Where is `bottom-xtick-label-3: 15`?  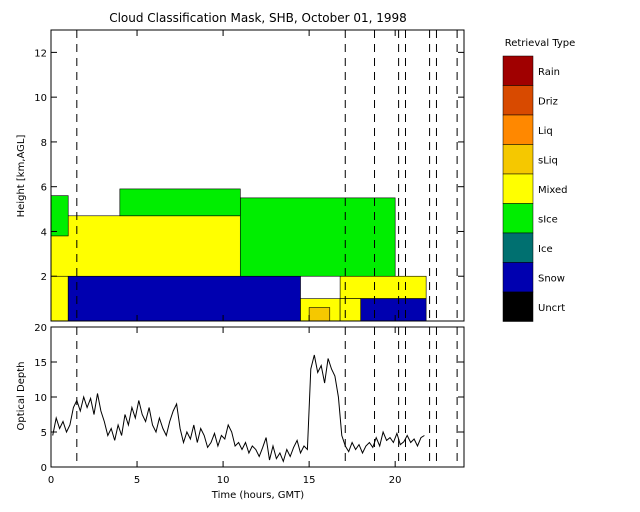 bottom-xtick-label-3: 15 is located at coordinates (309, 480).